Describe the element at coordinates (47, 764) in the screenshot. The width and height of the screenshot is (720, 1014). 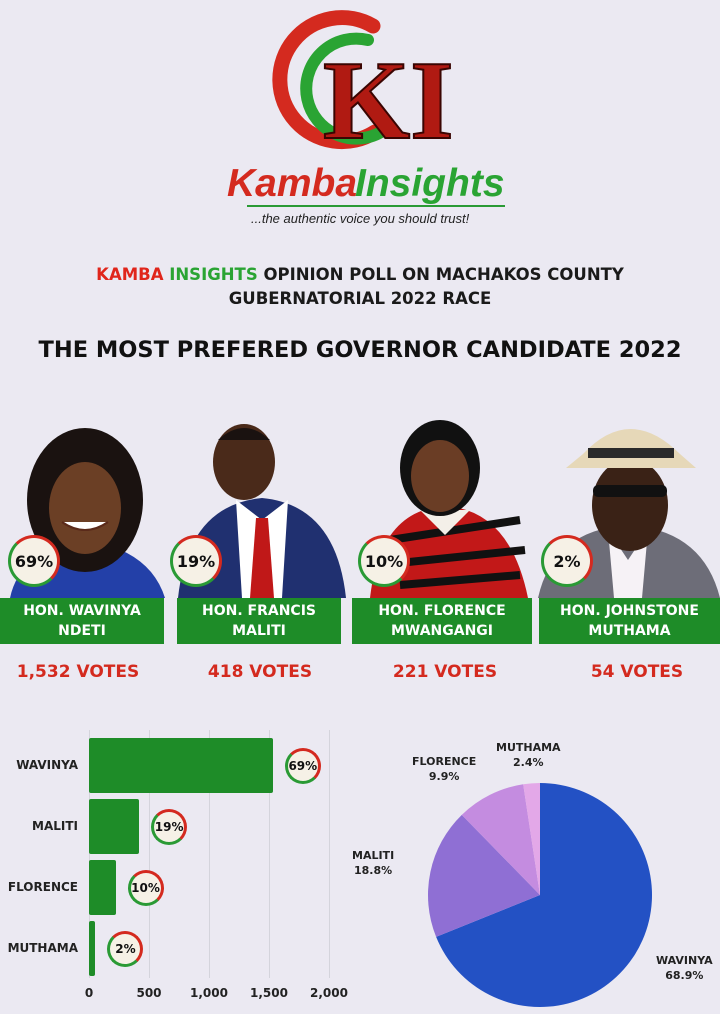
I see `category-label: WAVINYA` at that location.